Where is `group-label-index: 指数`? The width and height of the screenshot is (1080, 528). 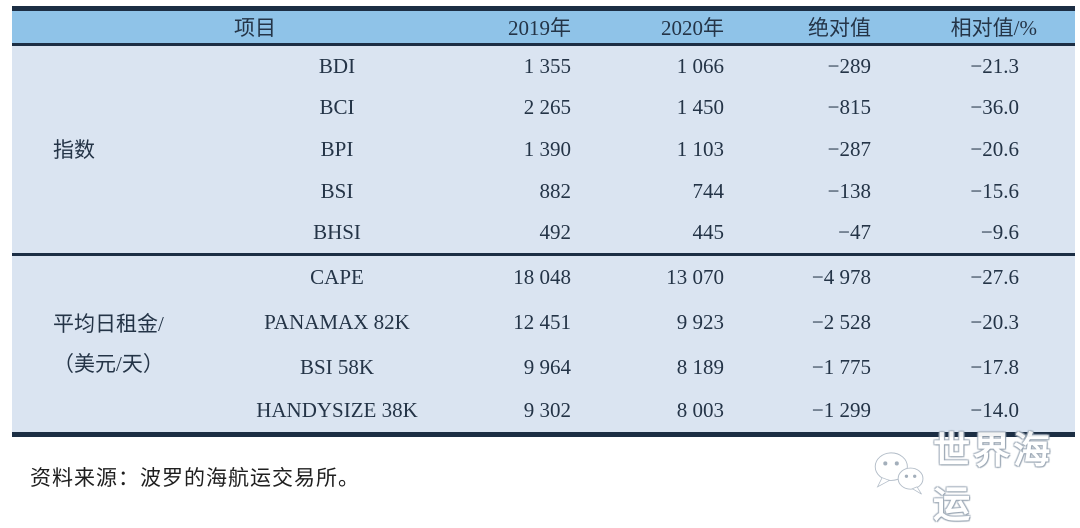 group-label-index: 指数 is located at coordinates (107, 150).